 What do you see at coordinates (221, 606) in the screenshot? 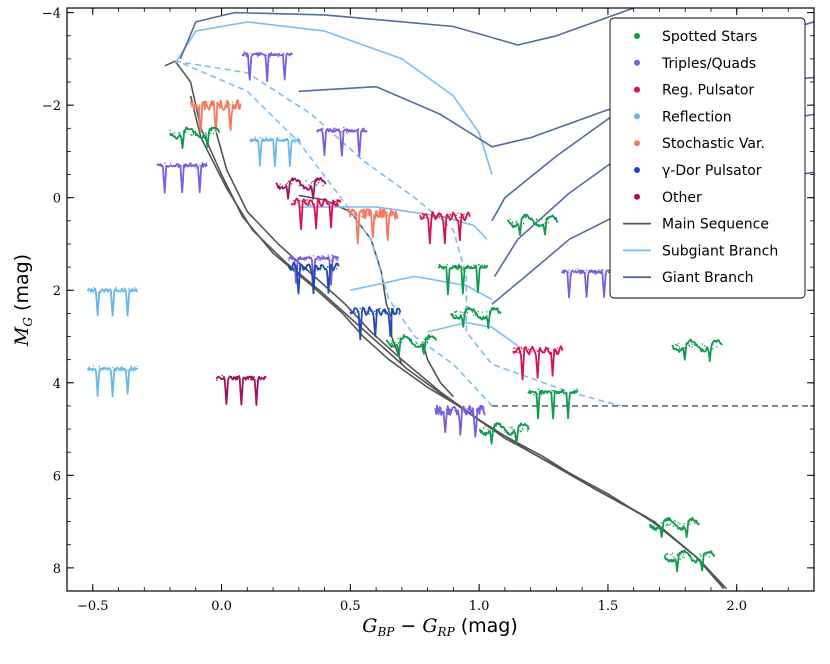
I see `x-tick-label: 0.0` at bounding box center [221, 606].